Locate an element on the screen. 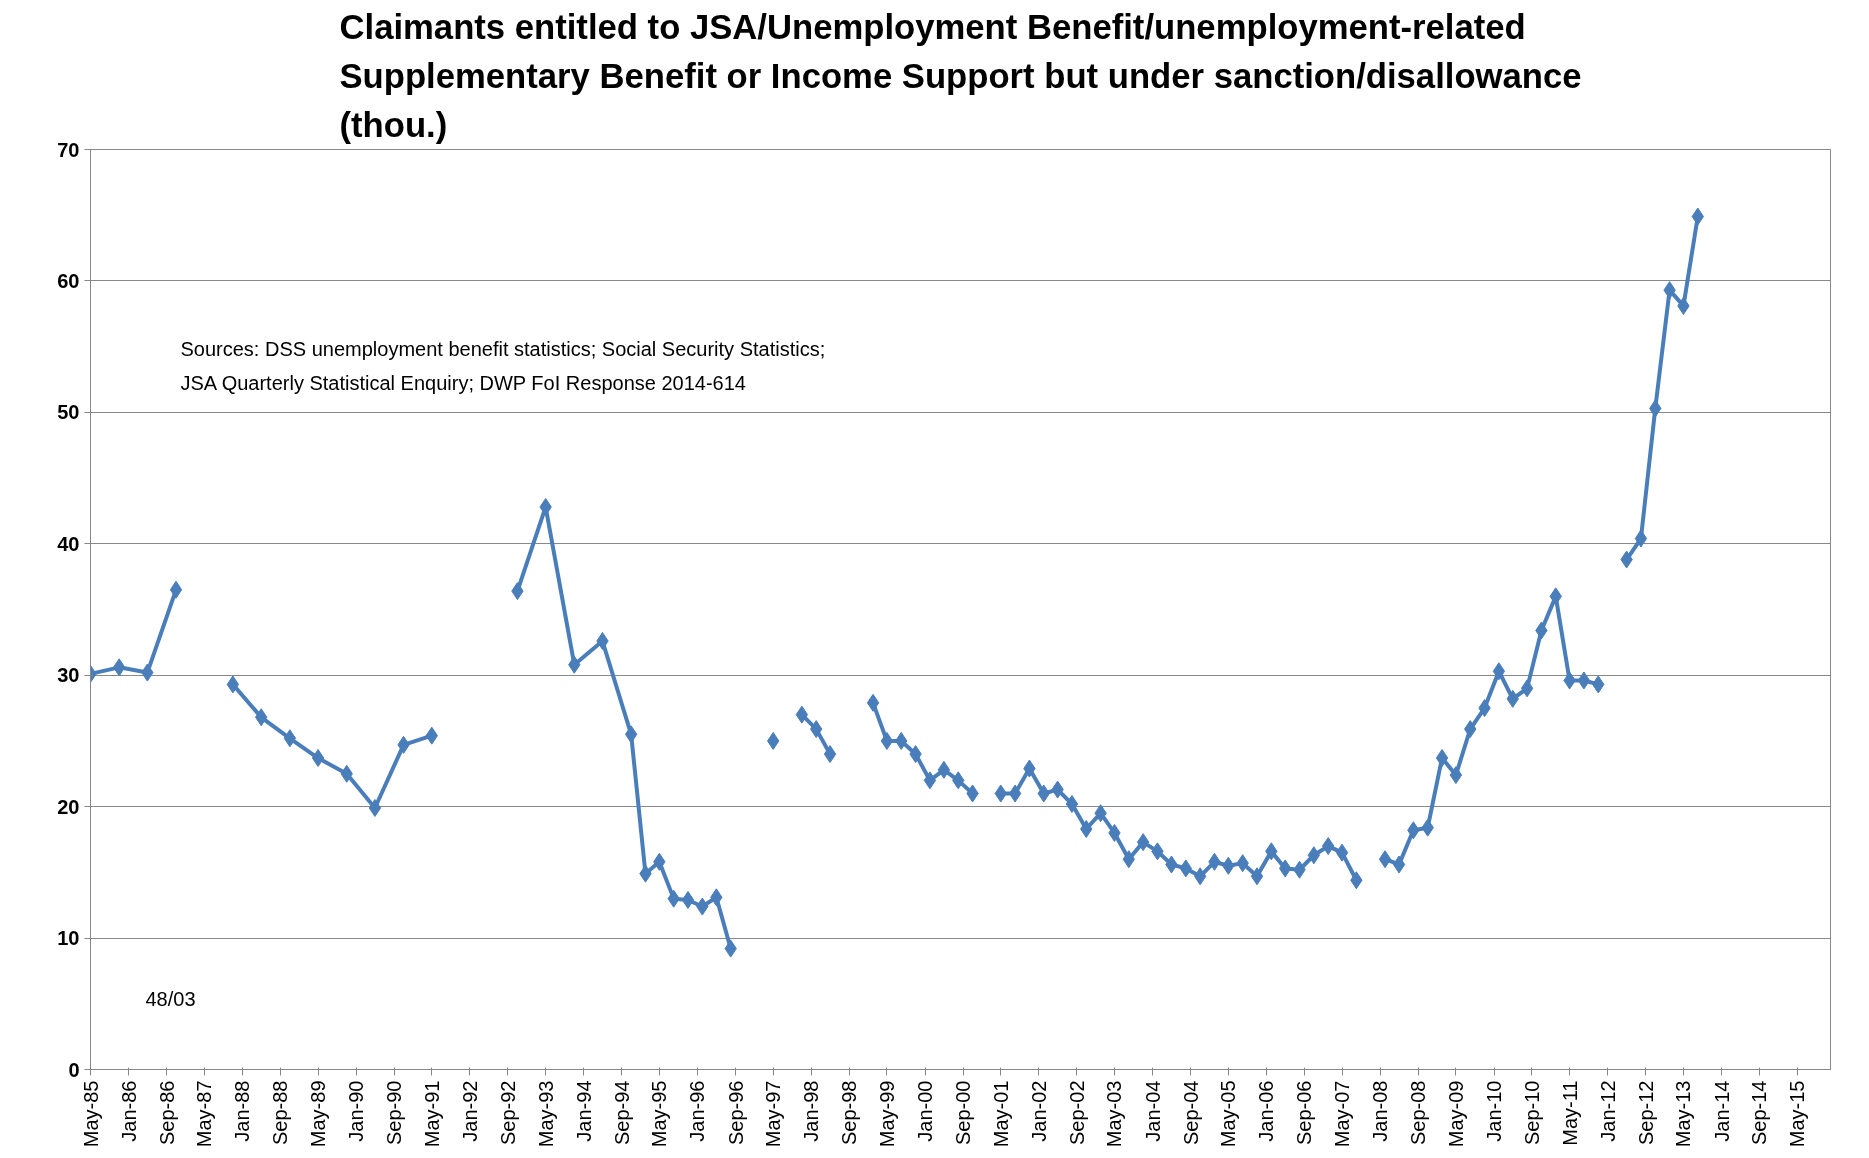 The image size is (1869, 1158). x-tick-label: Sep-06 is located at coordinates (1304, 1112).